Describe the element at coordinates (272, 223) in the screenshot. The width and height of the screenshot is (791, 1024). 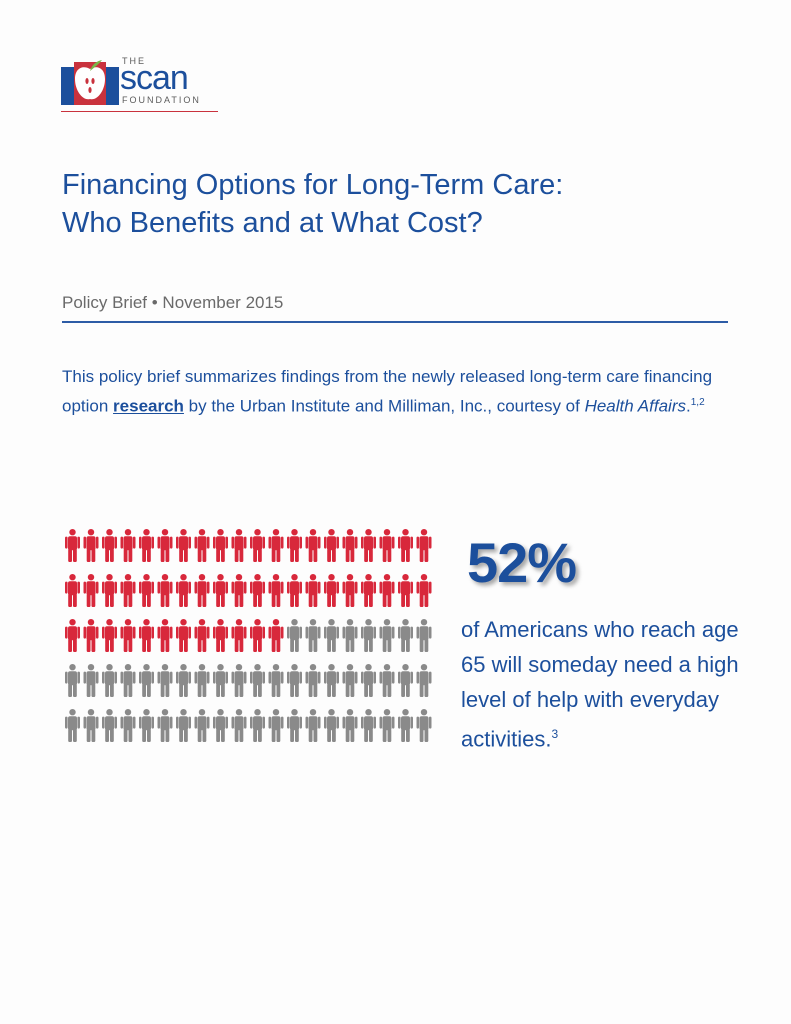
I see `title-line-2: Who Benefits and at What Cost?` at that location.